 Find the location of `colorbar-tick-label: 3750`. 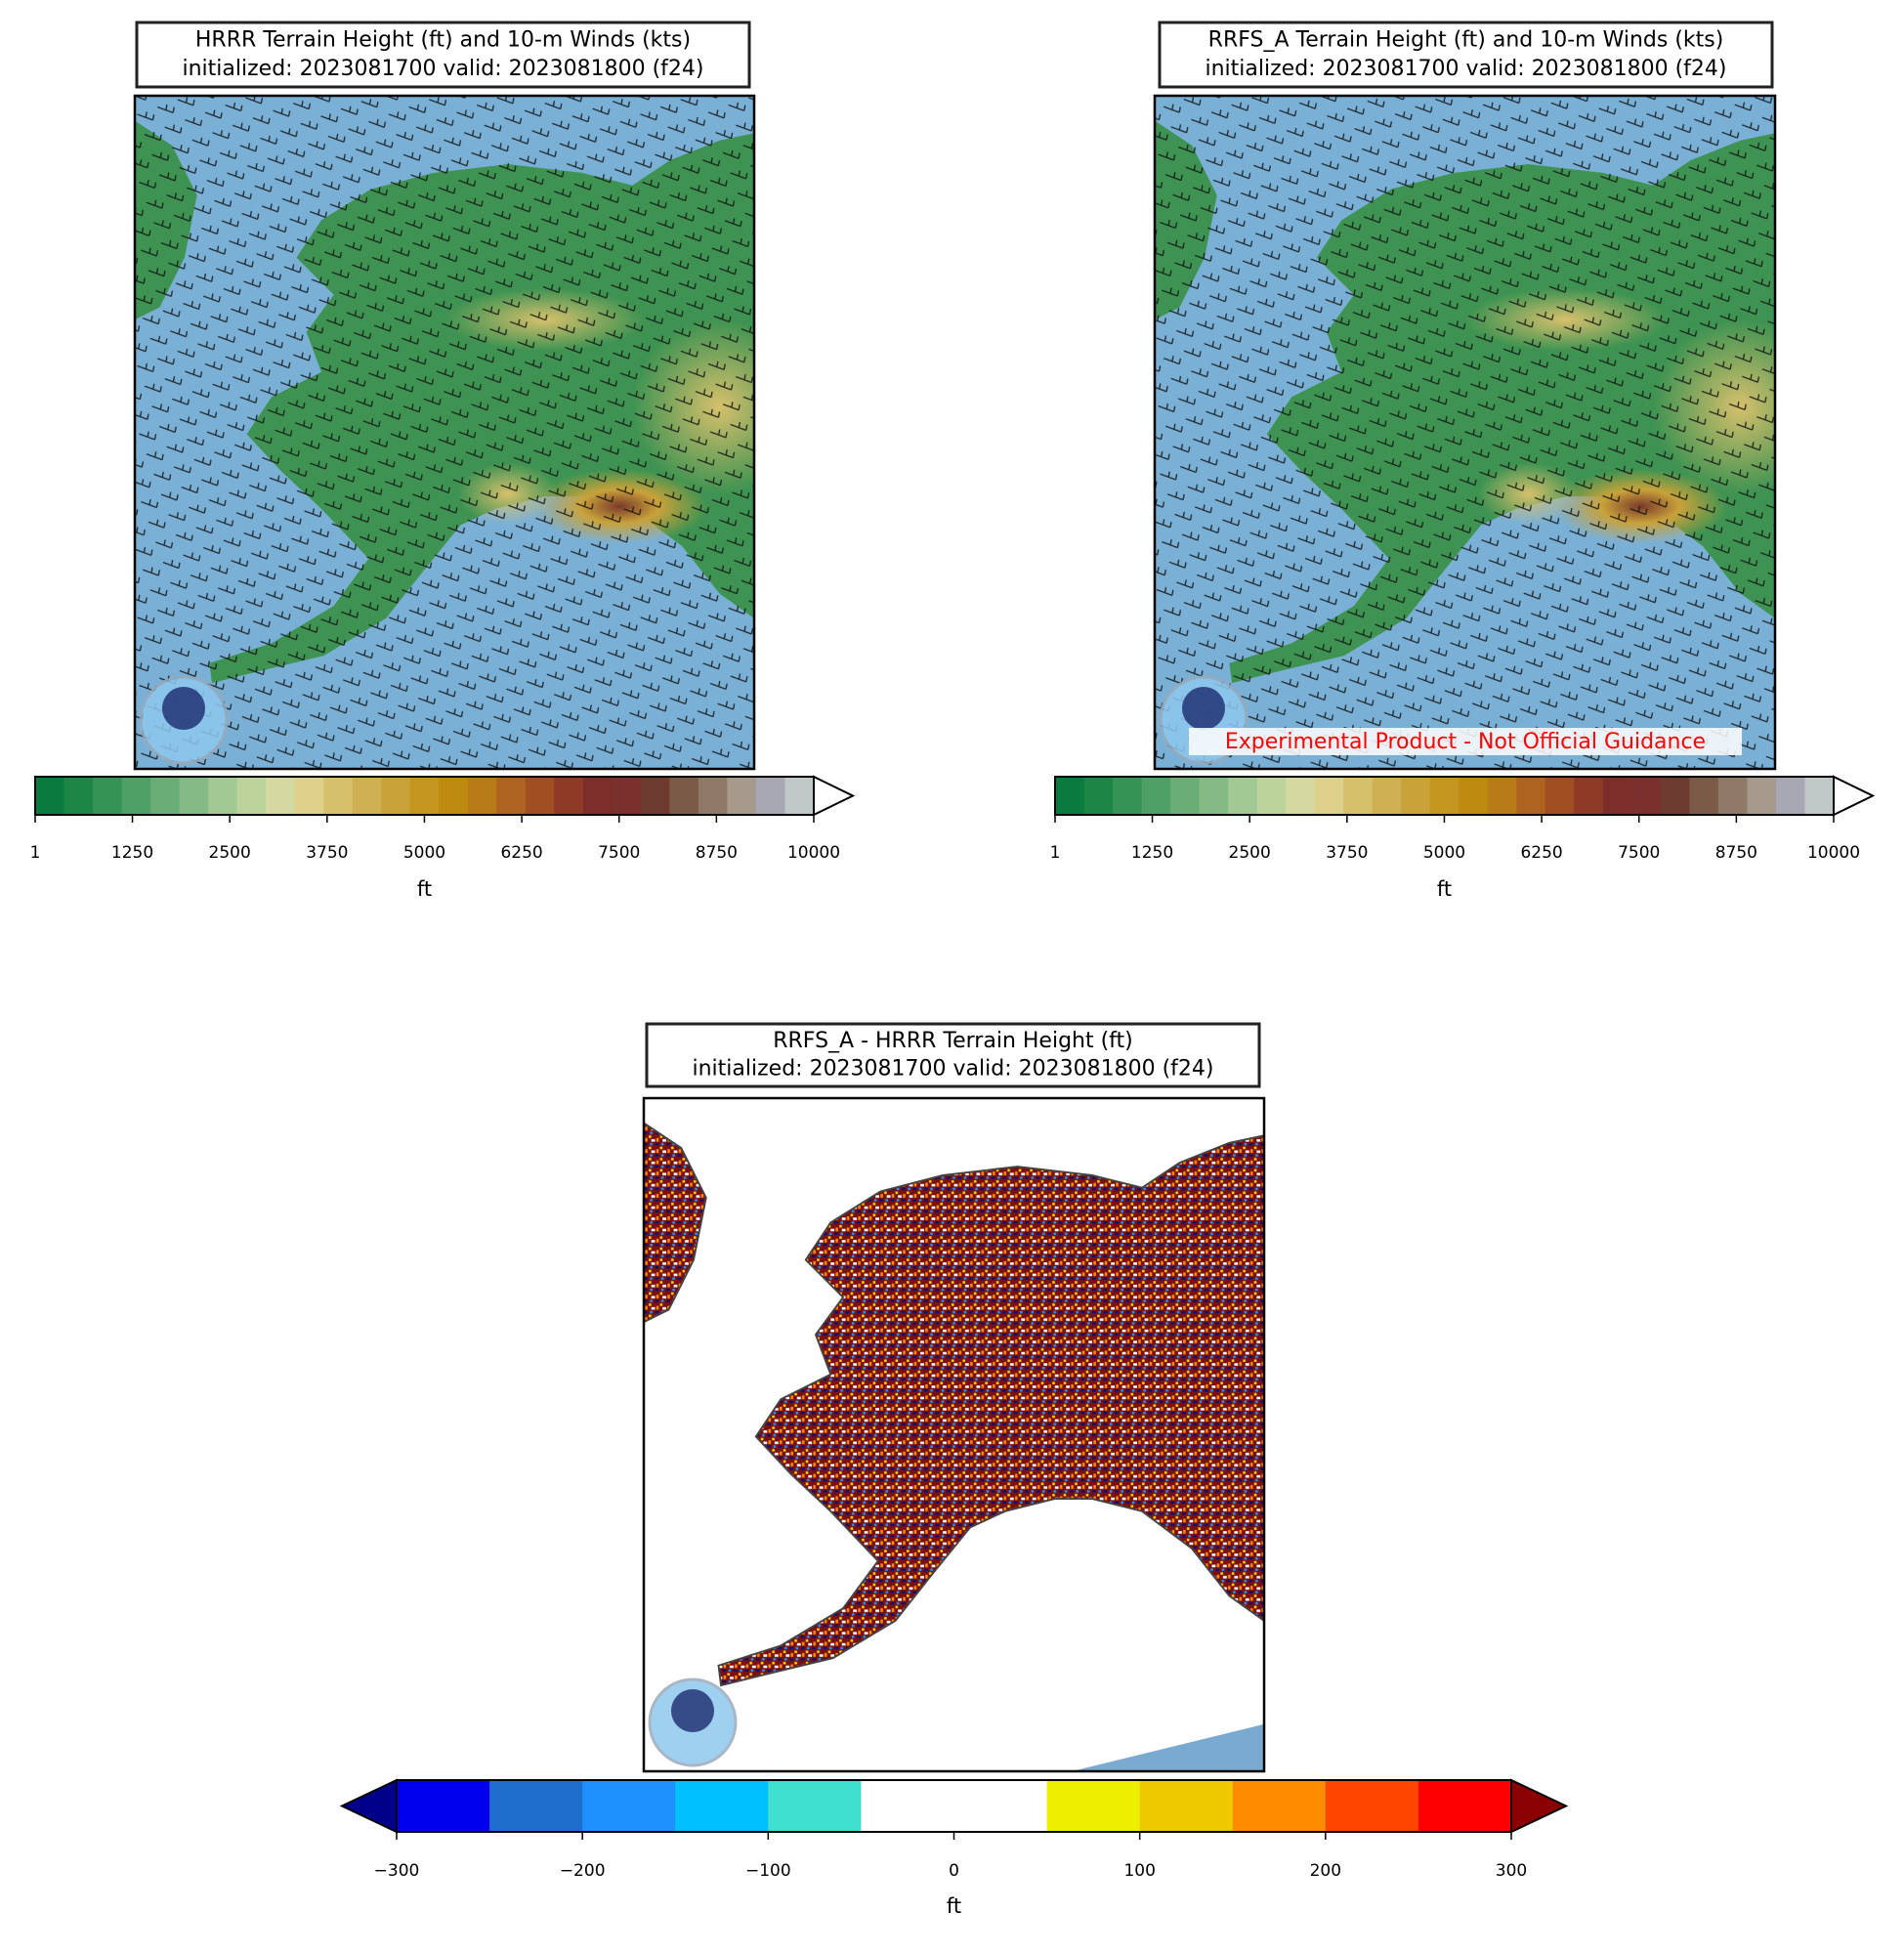

colorbar-tick-label: 3750 is located at coordinates (327, 853).